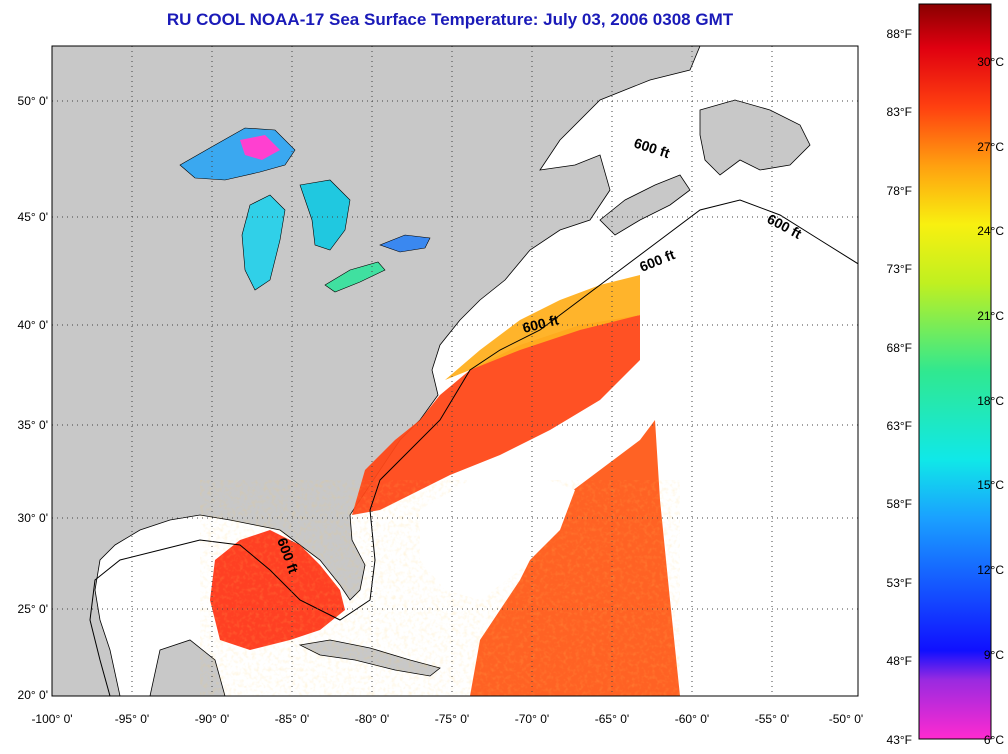 The image size is (1008, 754). I want to click on lat-label: 50° 0', so click(33, 101).